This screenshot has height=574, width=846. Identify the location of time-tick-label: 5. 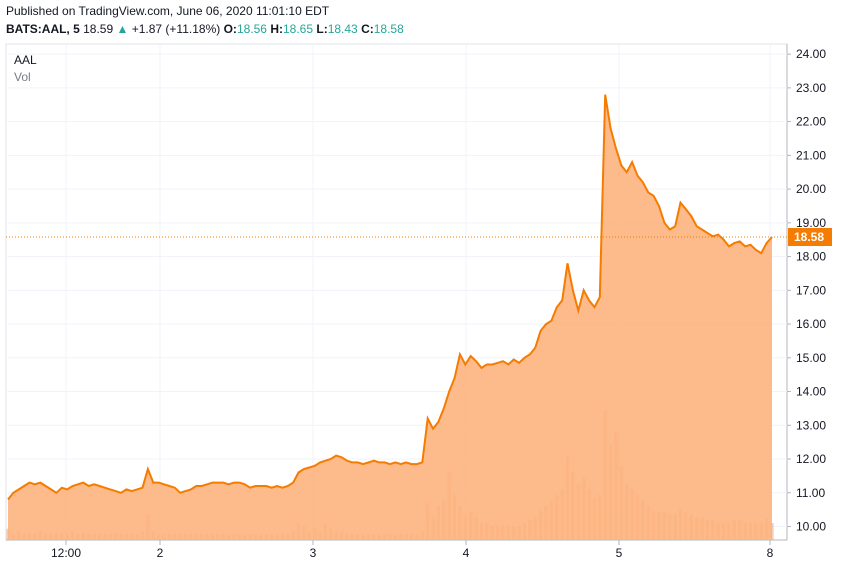
(619, 553).